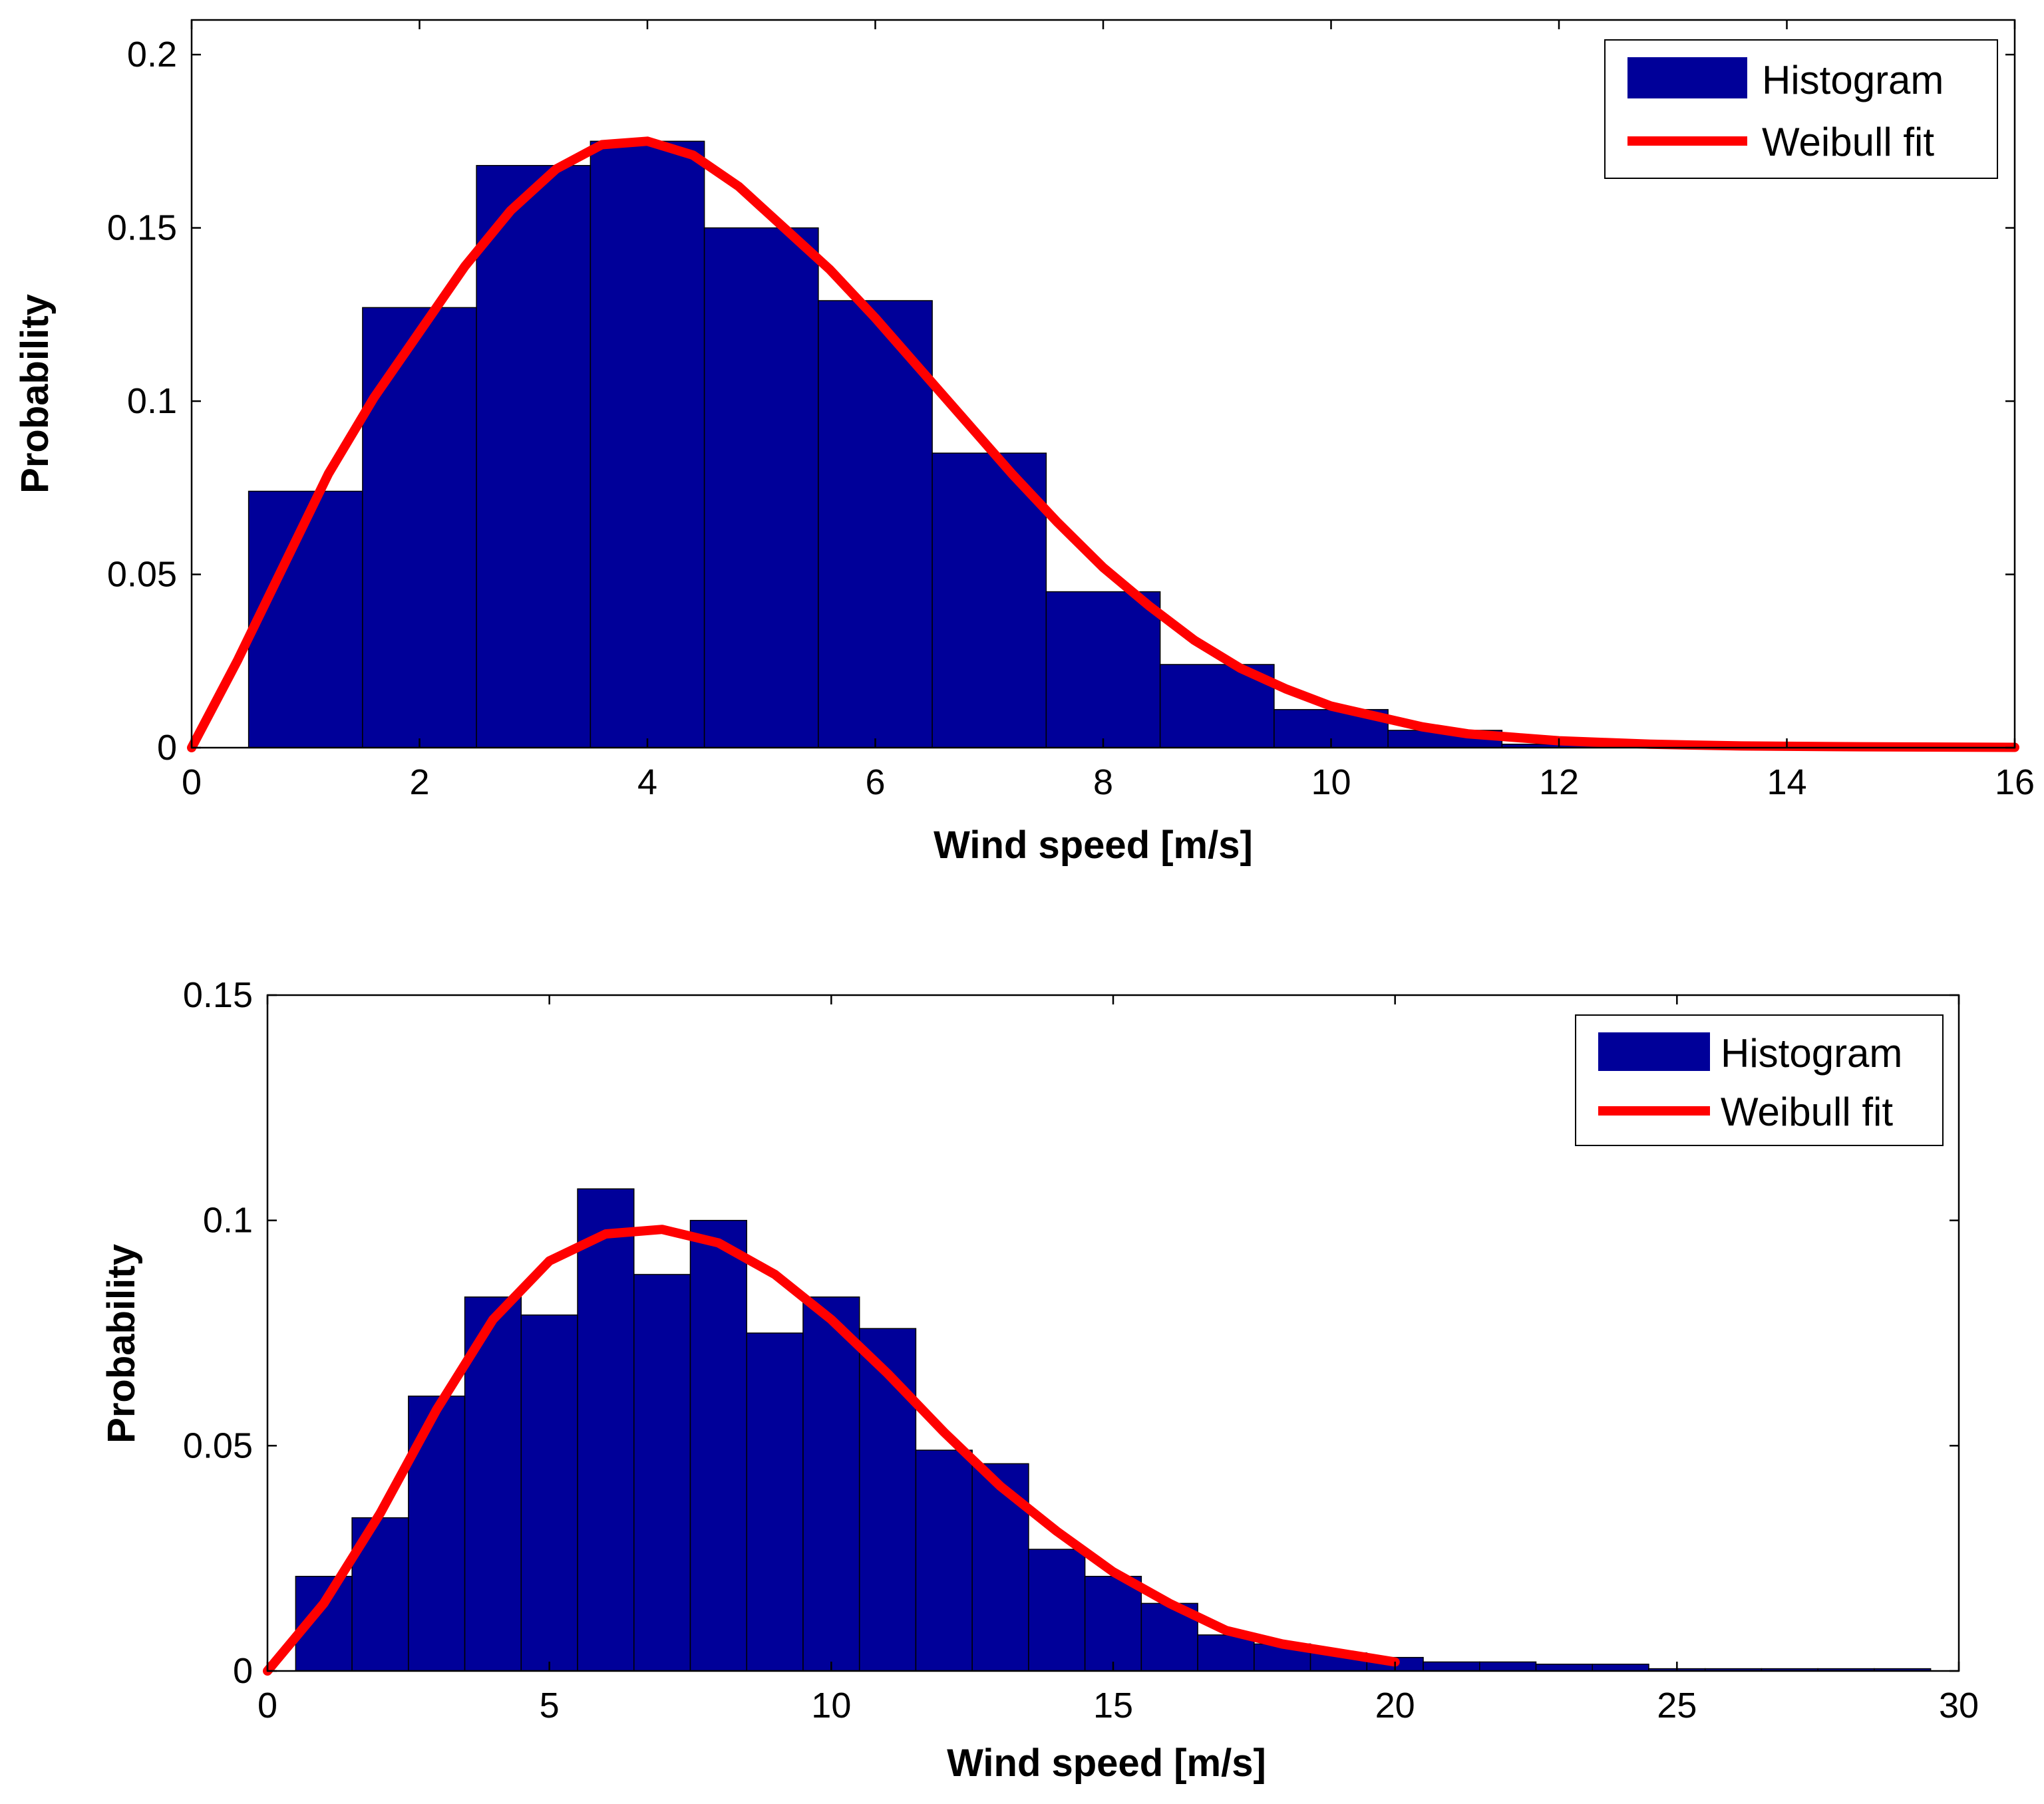  Describe the element at coordinates (831, 1706) in the screenshot. I see `bottom-x-tick-label: 10` at that location.